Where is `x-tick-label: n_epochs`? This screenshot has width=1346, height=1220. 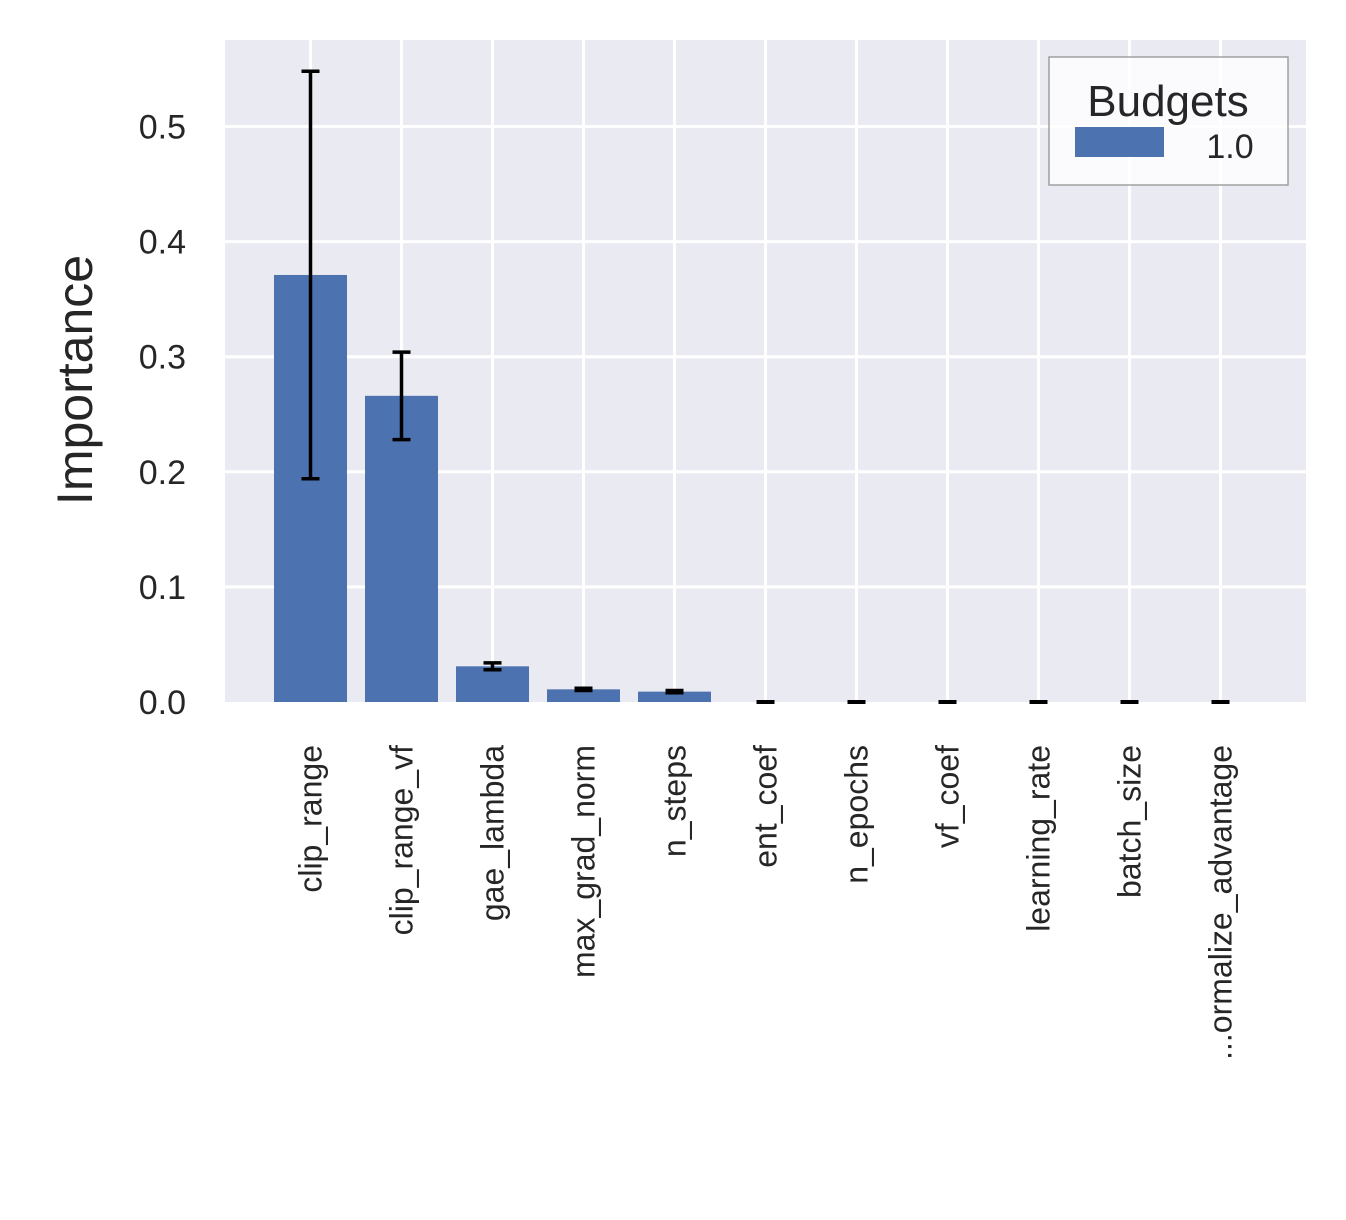 x-tick-label: n_epochs is located at coordinates (857, 814).